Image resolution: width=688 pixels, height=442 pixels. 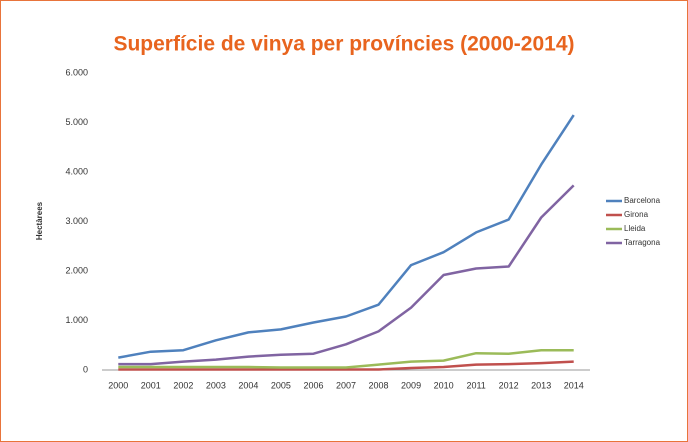 What do you see at coordinates (642, 242) in the screenshot?
I see `legend-label: Tarragona` at bounding box center [642, 242].